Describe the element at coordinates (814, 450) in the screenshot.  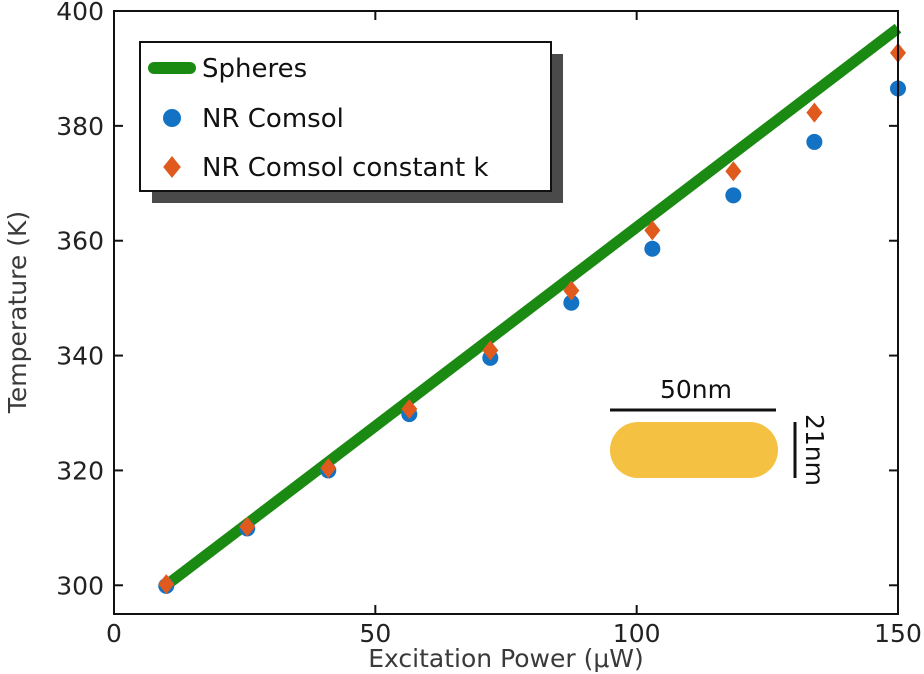
I see `scale-label-width: 21nm` at that location.